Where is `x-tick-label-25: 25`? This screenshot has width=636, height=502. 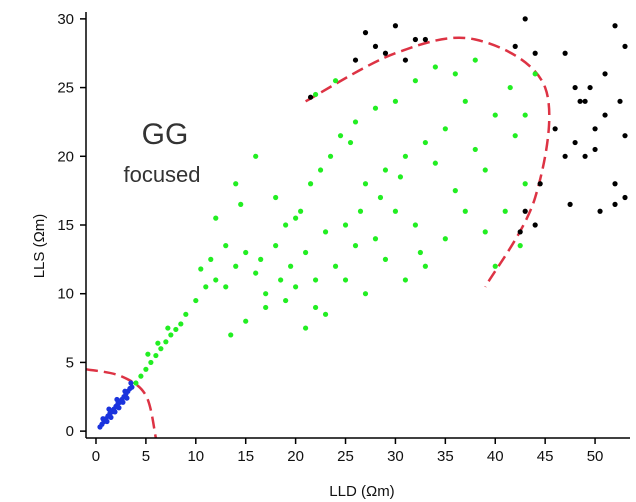
x-tick-label-25: 25 is located at coordinates (345, 456).